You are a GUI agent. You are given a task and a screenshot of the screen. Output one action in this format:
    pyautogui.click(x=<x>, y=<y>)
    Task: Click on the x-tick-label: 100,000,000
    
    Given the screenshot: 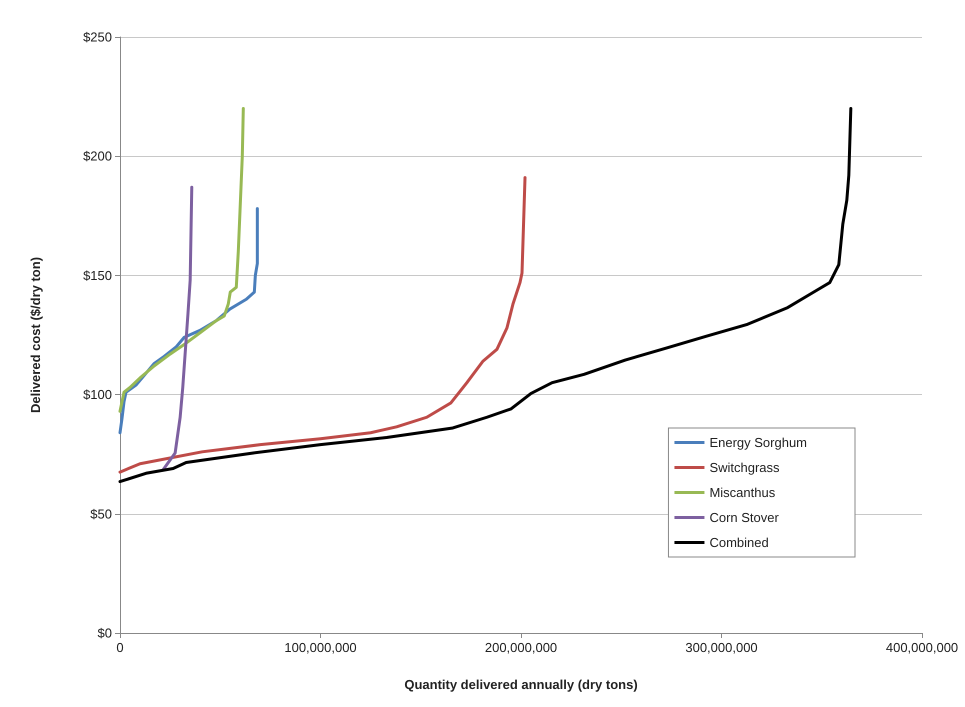 What is the action you would take?
    pyautogui.click(x=320, y=647)
    